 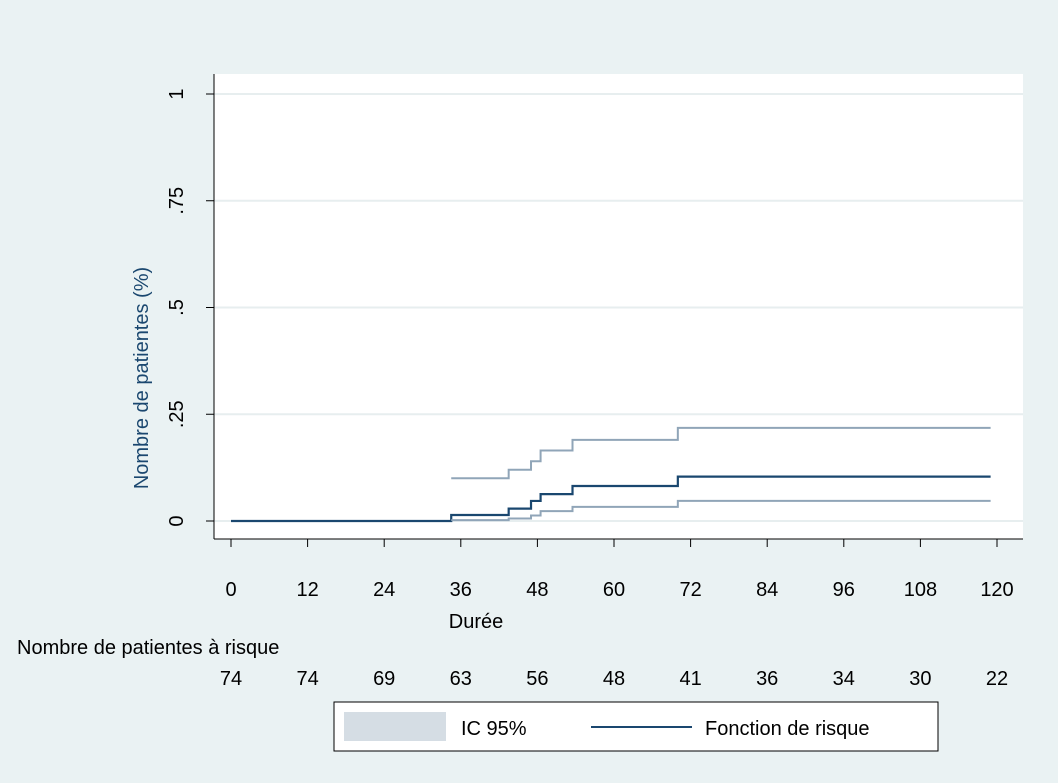 What do you see at coordinates (920, 679) in the screenshot?
I see `risk-count-9: 30` at bounding box center [920, 679].